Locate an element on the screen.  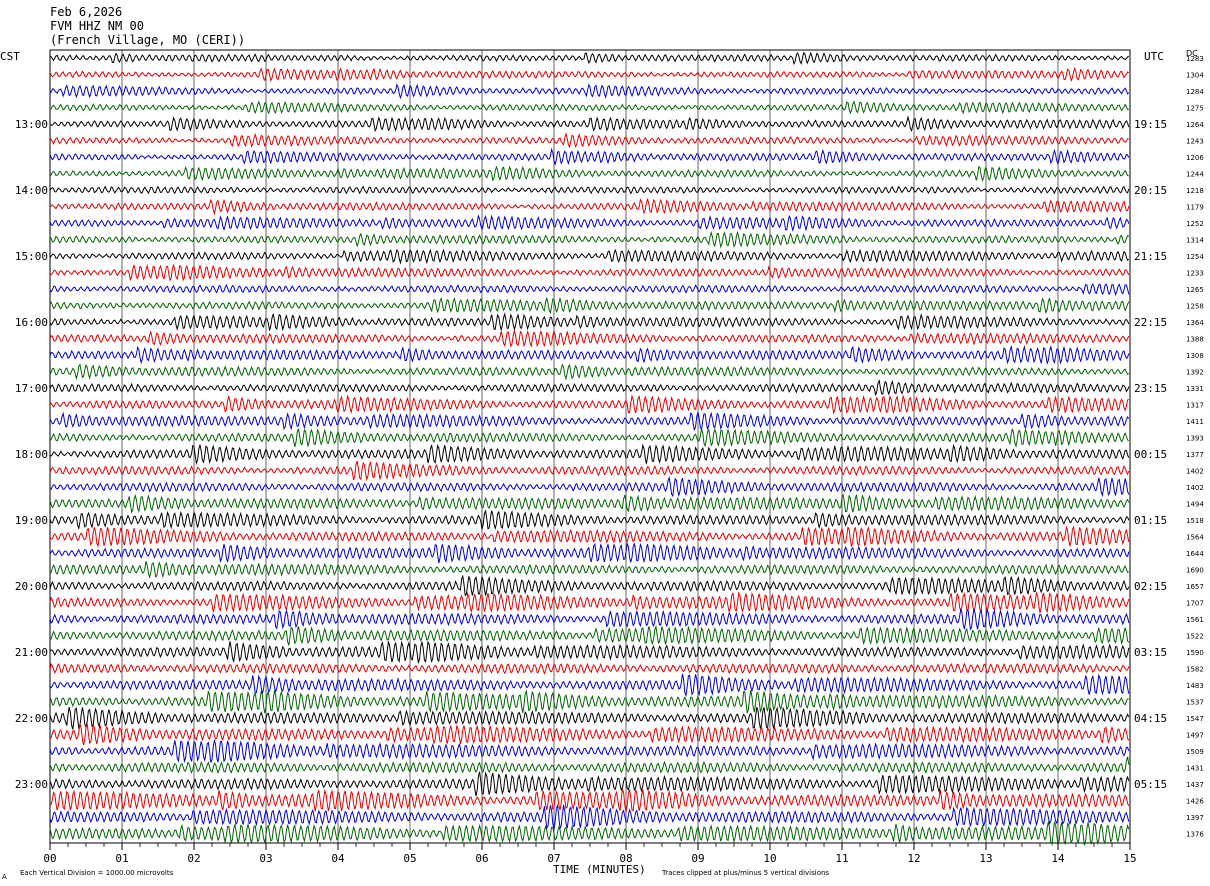
dc-offset-value: 1497 is located at coordinates (1195, 736).